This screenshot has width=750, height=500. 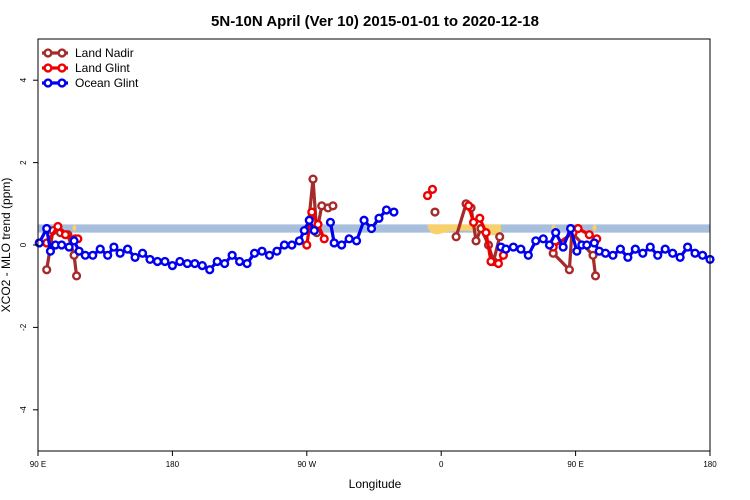 I want to click on legend-item: Land Glint, so click(x=86, y=68).